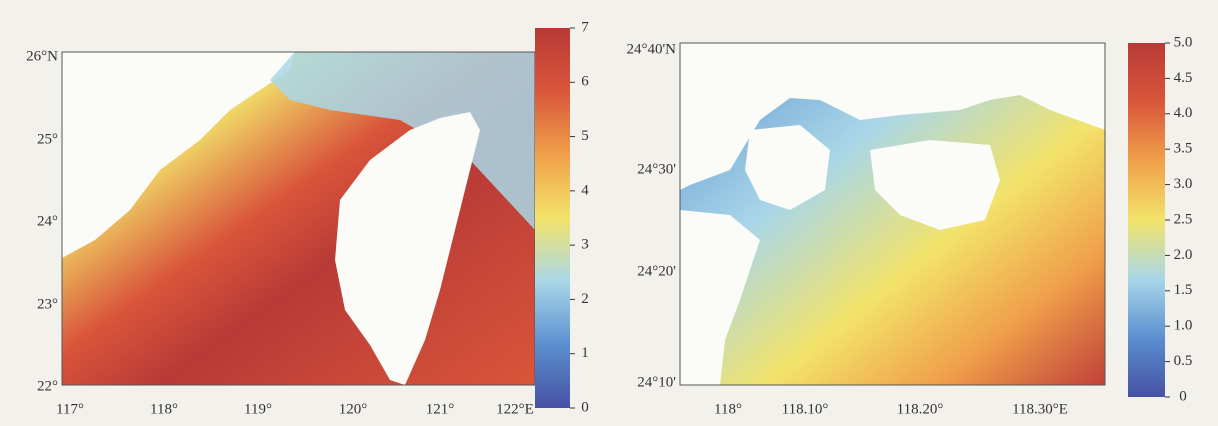 This screenshot has height=426, width=1218. I want to click on y-tick-label: 24°30', so click(656, 169).